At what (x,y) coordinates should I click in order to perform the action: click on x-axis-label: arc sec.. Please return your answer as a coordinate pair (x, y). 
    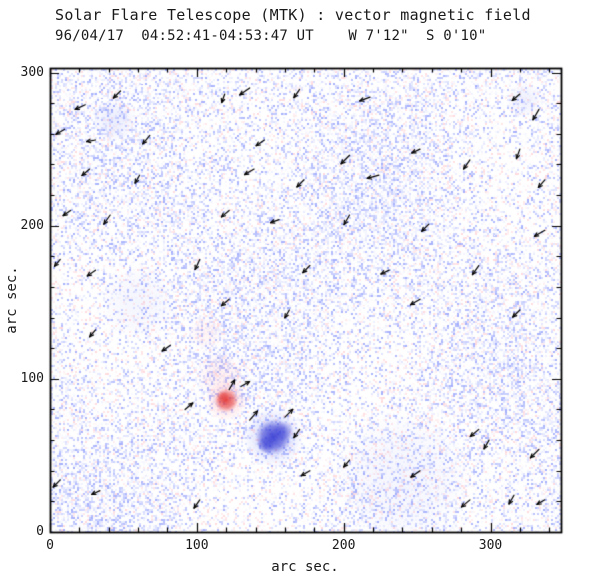
    Looking at the image, I should click on (305, 567).